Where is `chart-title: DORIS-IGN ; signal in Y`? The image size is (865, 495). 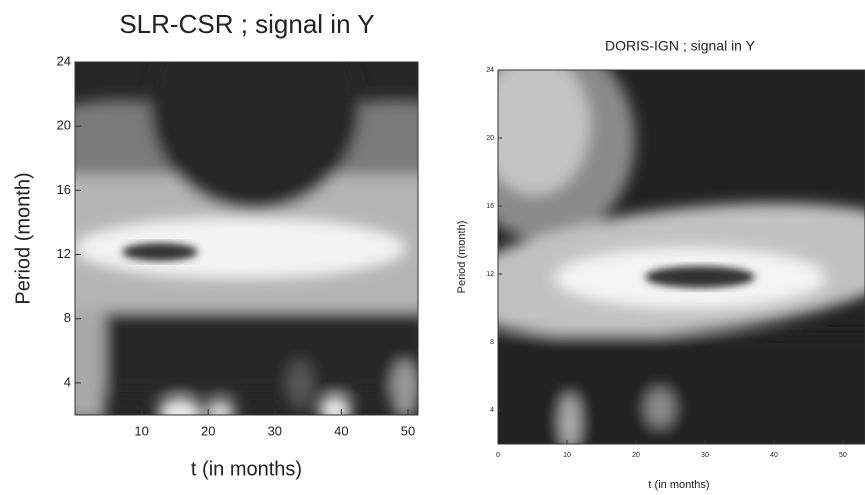
chart-title: DORIS-IGN ; signal in Y is located at coordinates (680, 46).